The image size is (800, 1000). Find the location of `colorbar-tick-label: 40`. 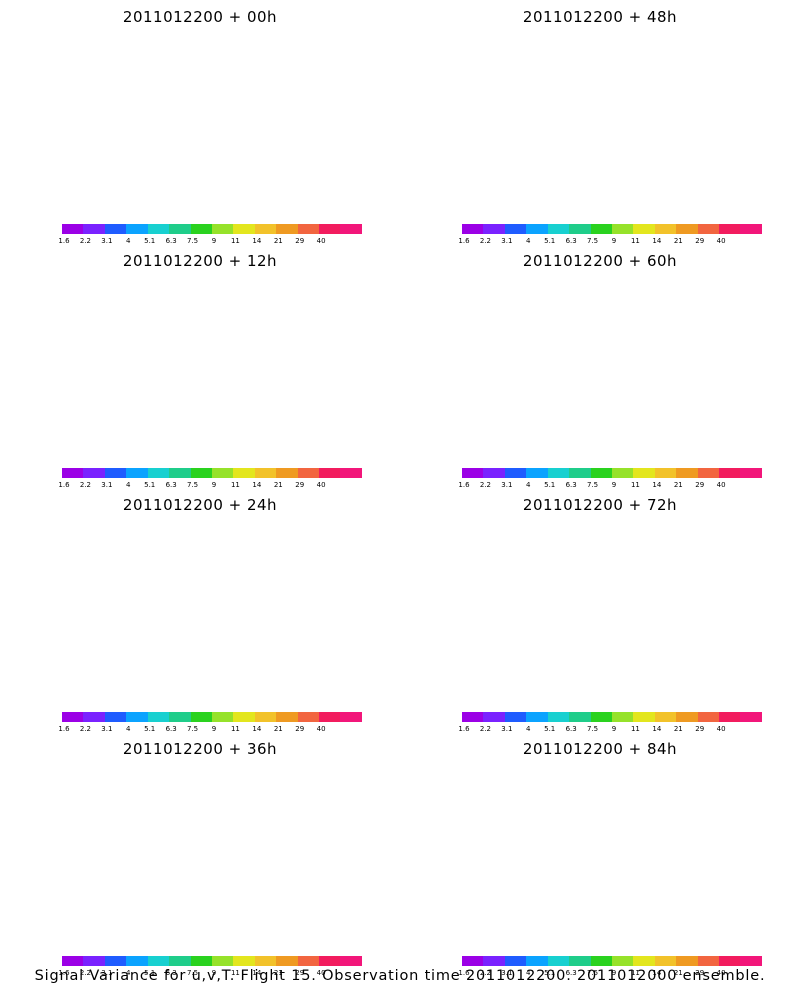

colorbar-tick-label: 40 is located at coordinates (721, 485).